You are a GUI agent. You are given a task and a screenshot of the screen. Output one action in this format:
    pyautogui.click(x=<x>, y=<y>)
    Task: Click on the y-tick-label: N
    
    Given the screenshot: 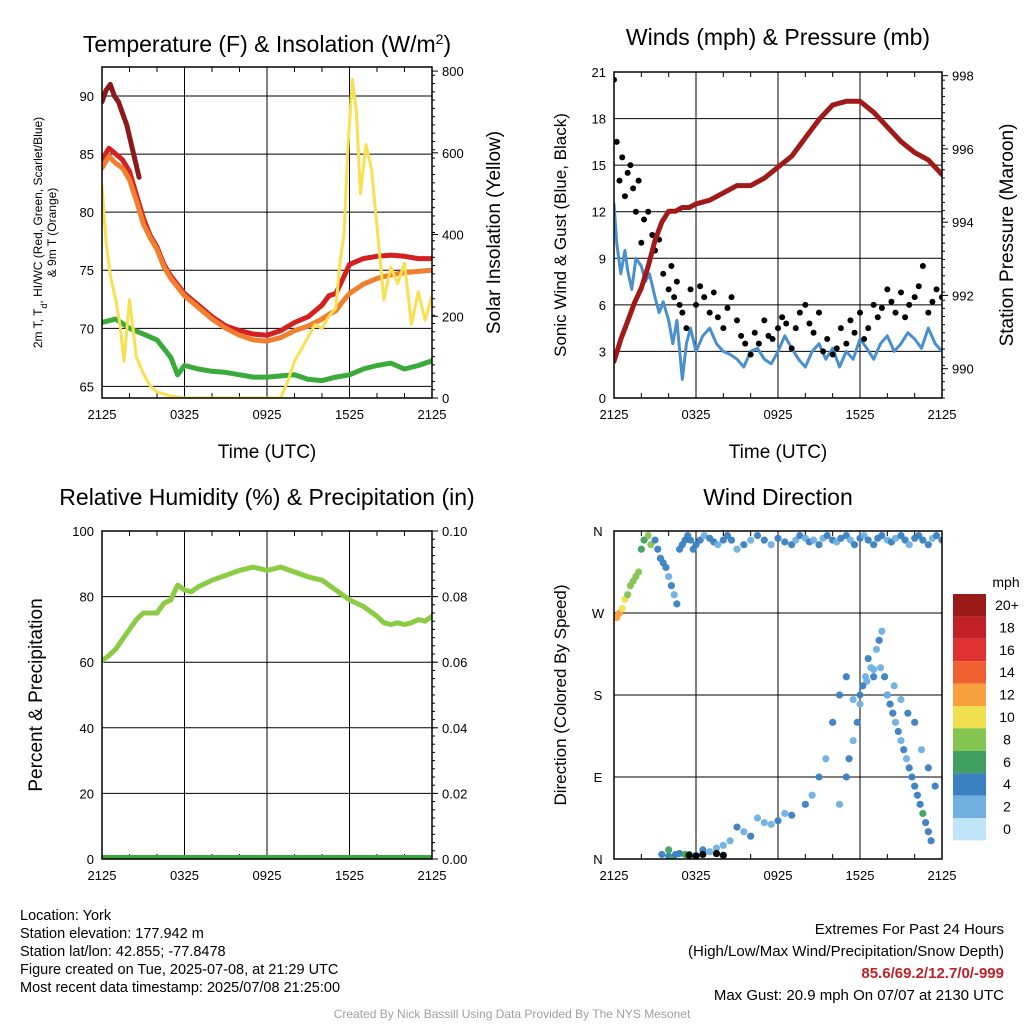 What is the action you would take?
    pyautogui.click(x=597, y=859)
    